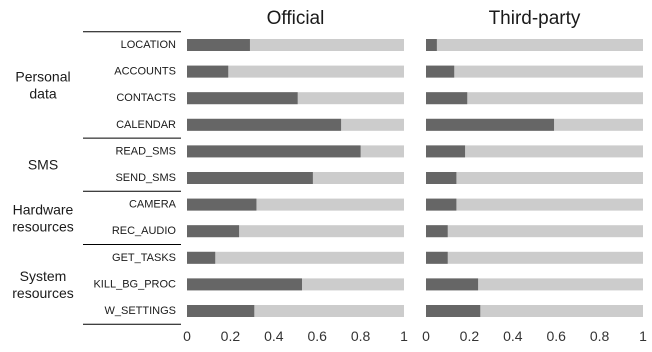 Image resolution: width=652 pixels, height=352 pixels. Describe the element at coordinates (140, 311) in the screenshot. I see `permission-label: W_SETTINGS` at that location.